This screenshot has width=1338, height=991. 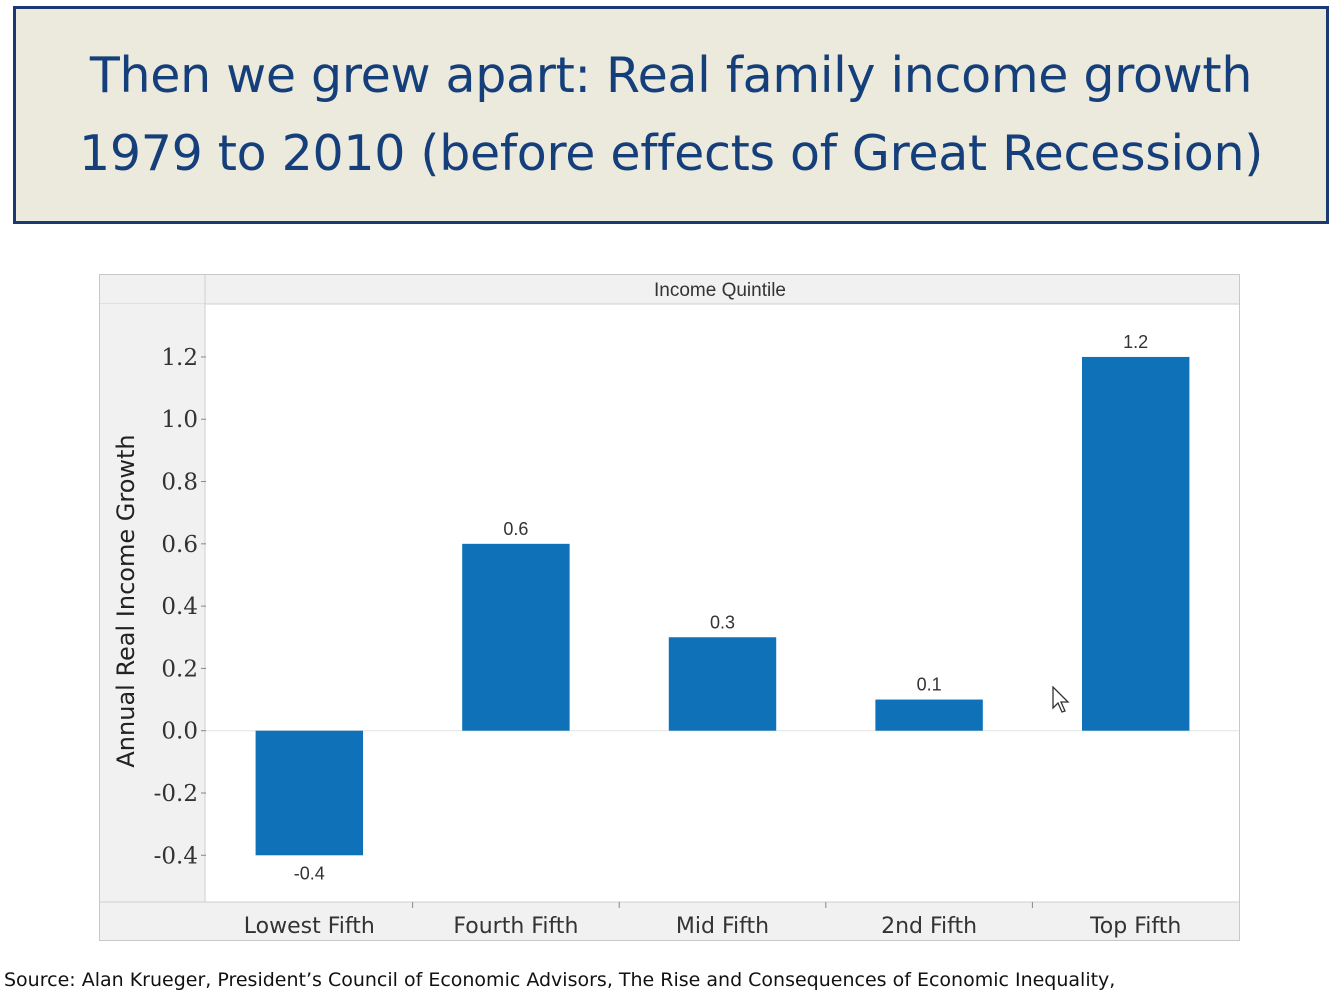 I want to click on y-tick-label: 0.2, so click(x=179, y=669).